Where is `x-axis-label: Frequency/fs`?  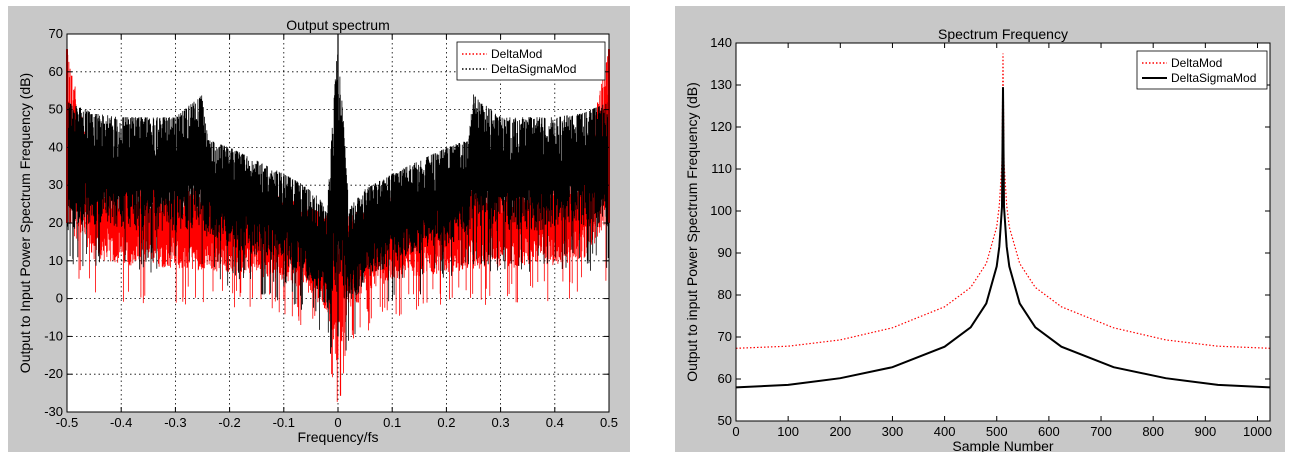
x-axis-label: Frequency/fs is located at coordinates (338, 437).